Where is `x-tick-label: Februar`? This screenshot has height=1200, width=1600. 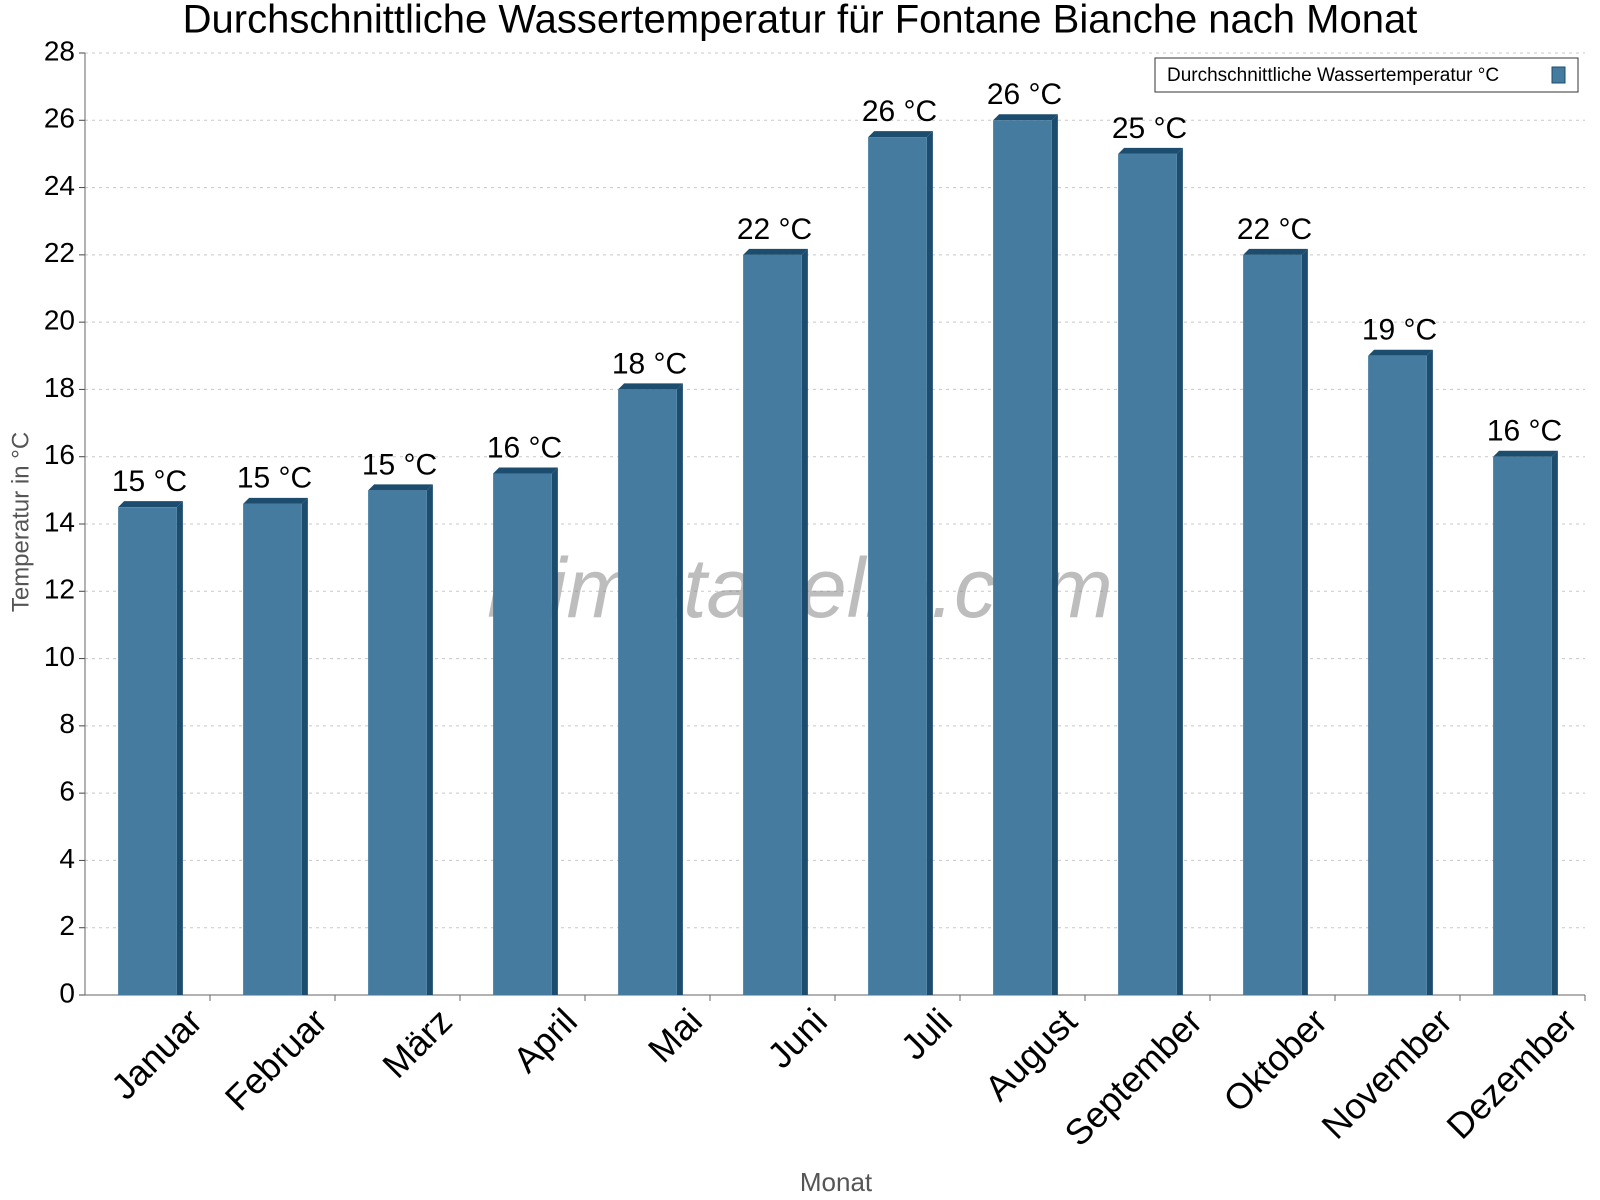 x-tick-label: Februar is located at coordinates (276, 1059).